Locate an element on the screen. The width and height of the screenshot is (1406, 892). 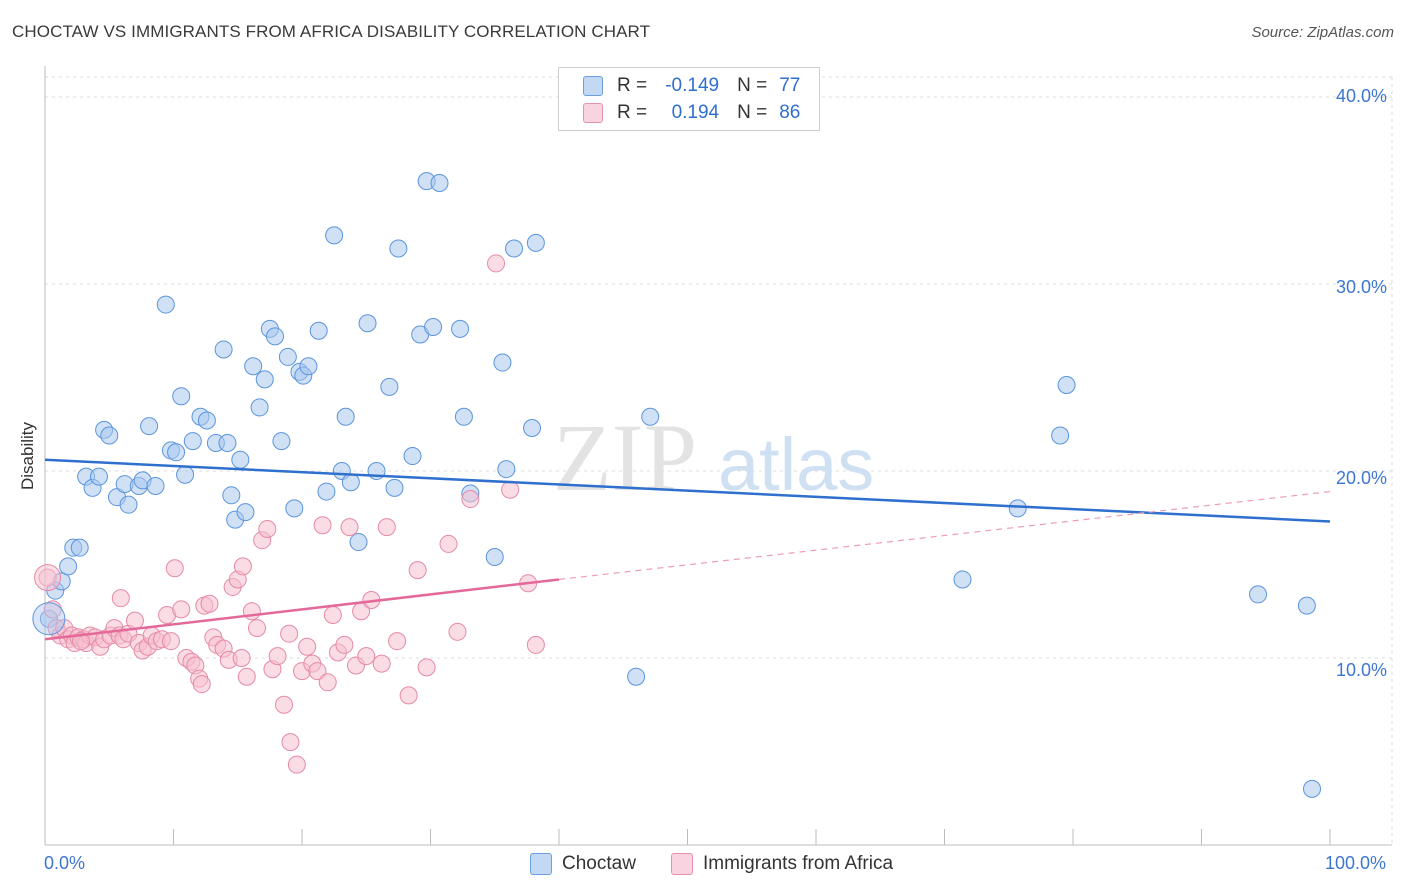
legend-n-value: 77 is located at coordinates (790, 85).